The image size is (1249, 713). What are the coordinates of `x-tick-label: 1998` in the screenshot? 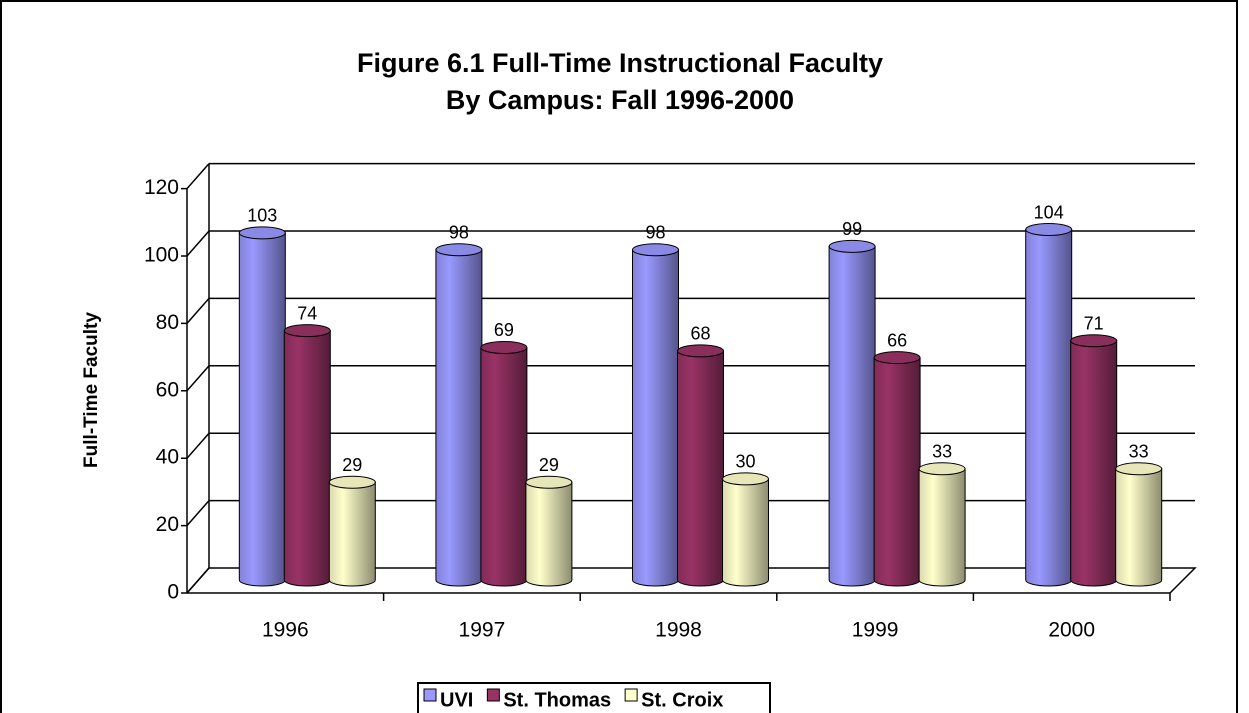 It's located at (678, 630).